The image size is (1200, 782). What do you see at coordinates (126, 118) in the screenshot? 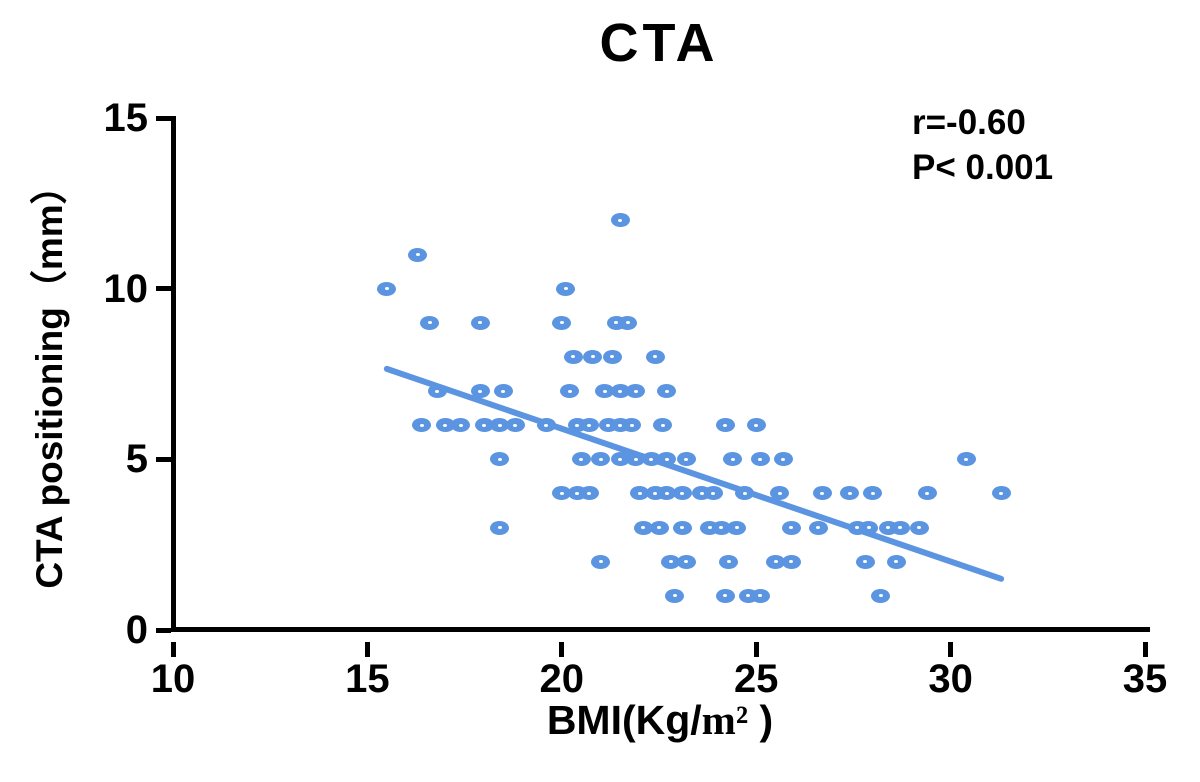
I see `y-tick-label: 15` at bounding box center [126, 118].